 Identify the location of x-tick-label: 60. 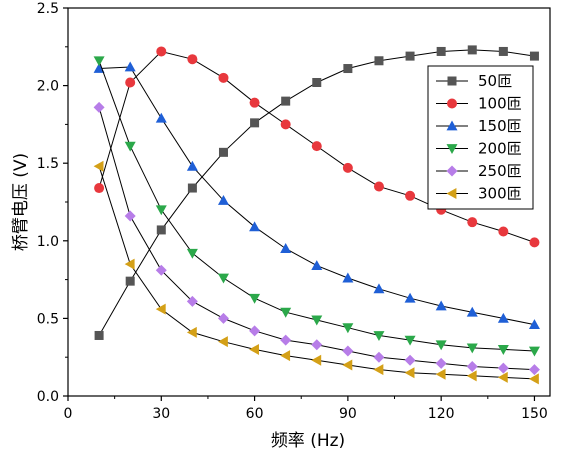
(255, 414).